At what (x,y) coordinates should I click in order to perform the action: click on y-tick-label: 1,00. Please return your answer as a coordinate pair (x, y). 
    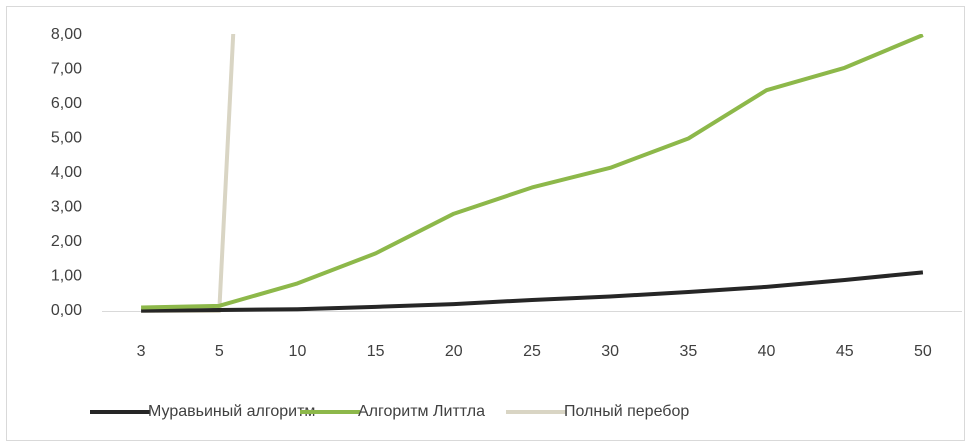
    Looking at the image, I should click on (66, 276).